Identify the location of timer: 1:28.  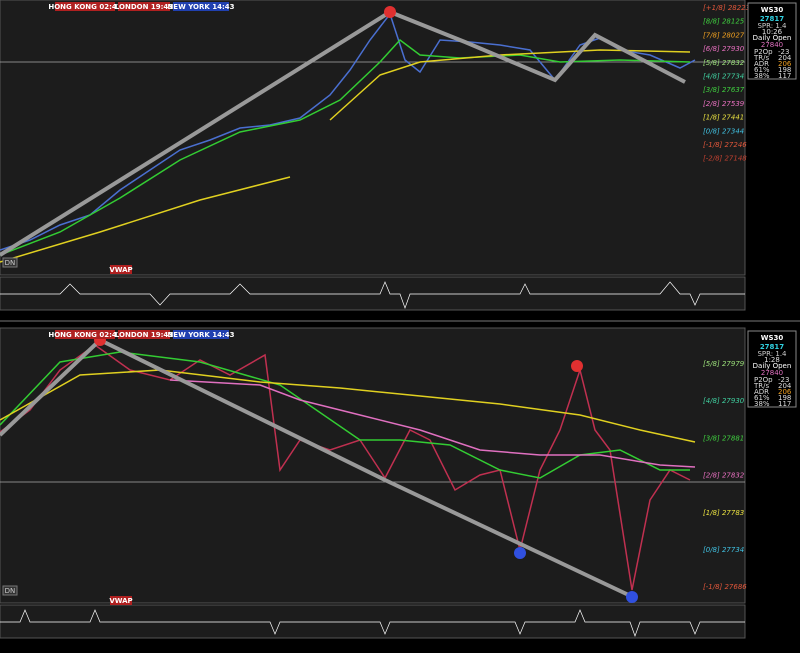
(772, 360).